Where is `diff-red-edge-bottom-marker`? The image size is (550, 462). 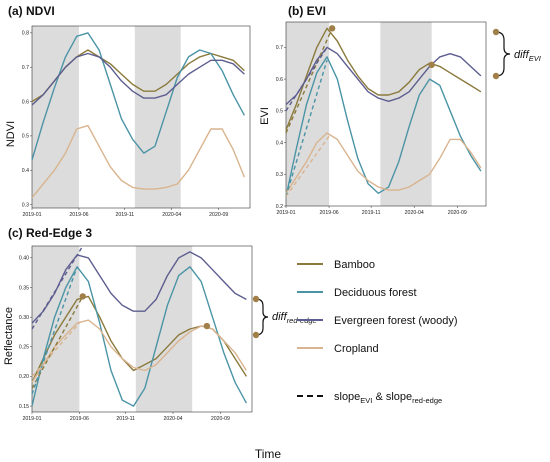
diff-red-edge-bottom-marker is located at coordinates (256, 335).